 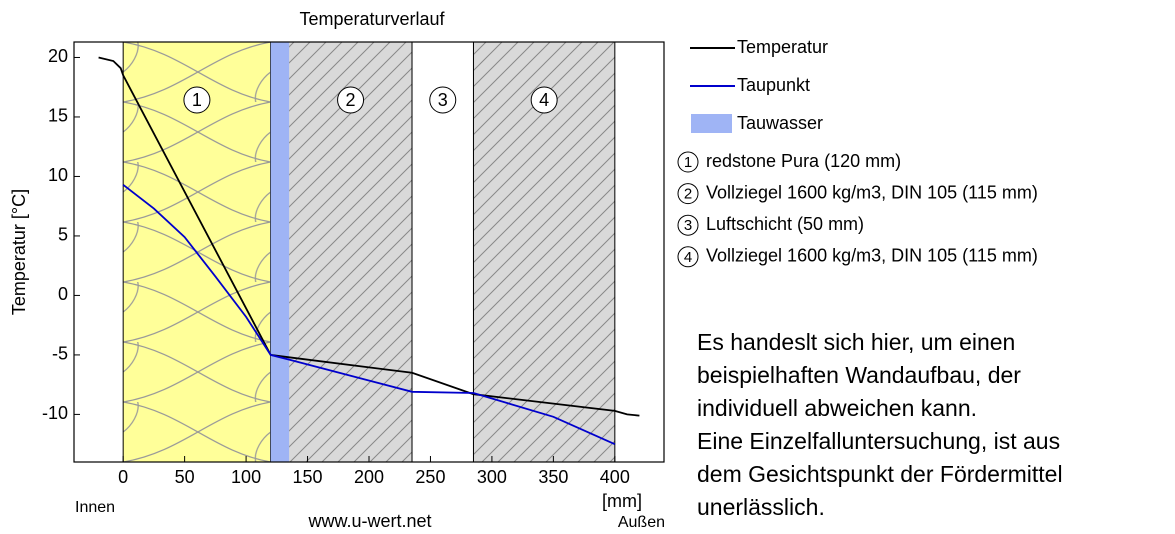 What do you see at coordinates (622, 501) in the screenshot?
I see `x-axis-label: [mm]` at bounding box center [622, 501].